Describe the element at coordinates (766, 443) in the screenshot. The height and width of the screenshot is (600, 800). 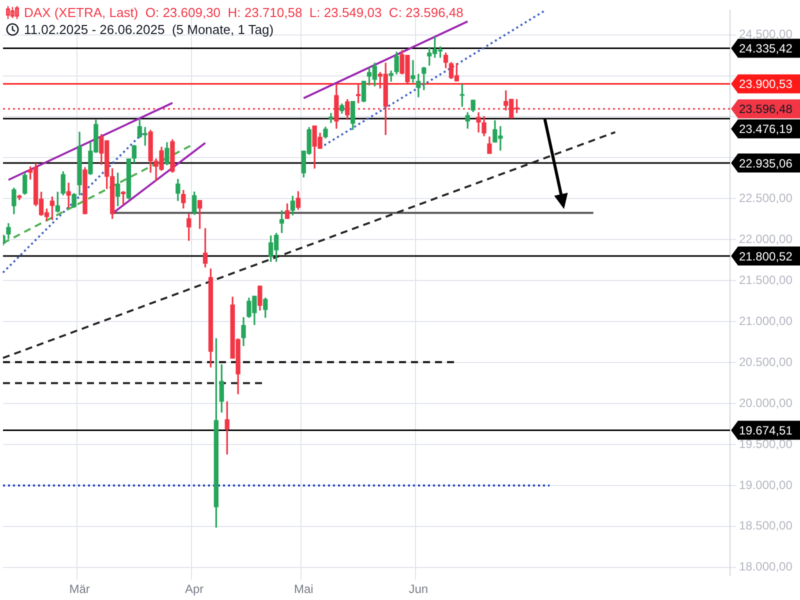
I see `y-tick-label: 19.500,00` at that location.